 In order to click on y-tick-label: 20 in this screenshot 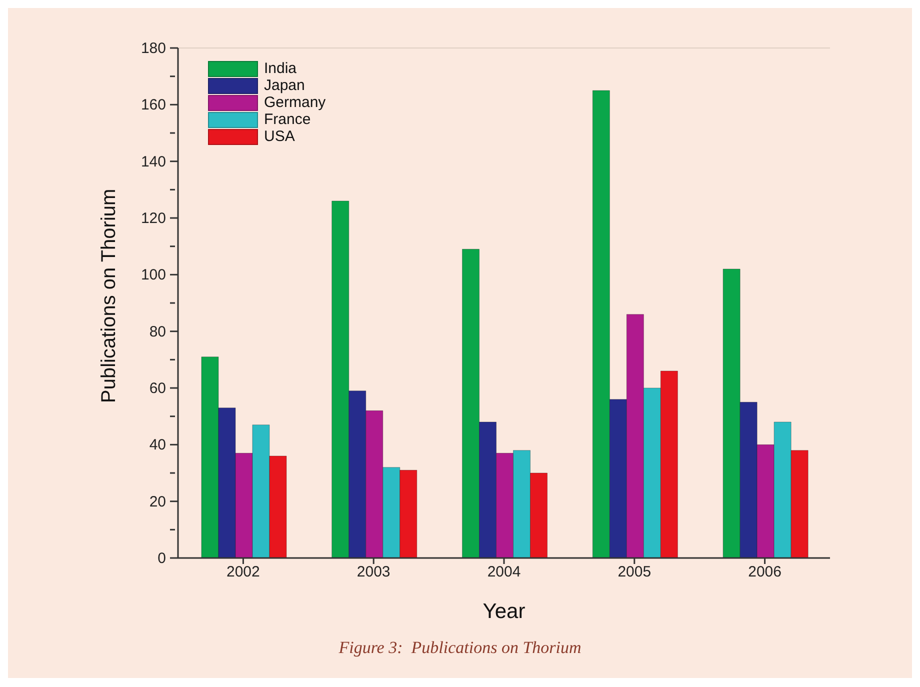, I will do `click(157, 501)`.